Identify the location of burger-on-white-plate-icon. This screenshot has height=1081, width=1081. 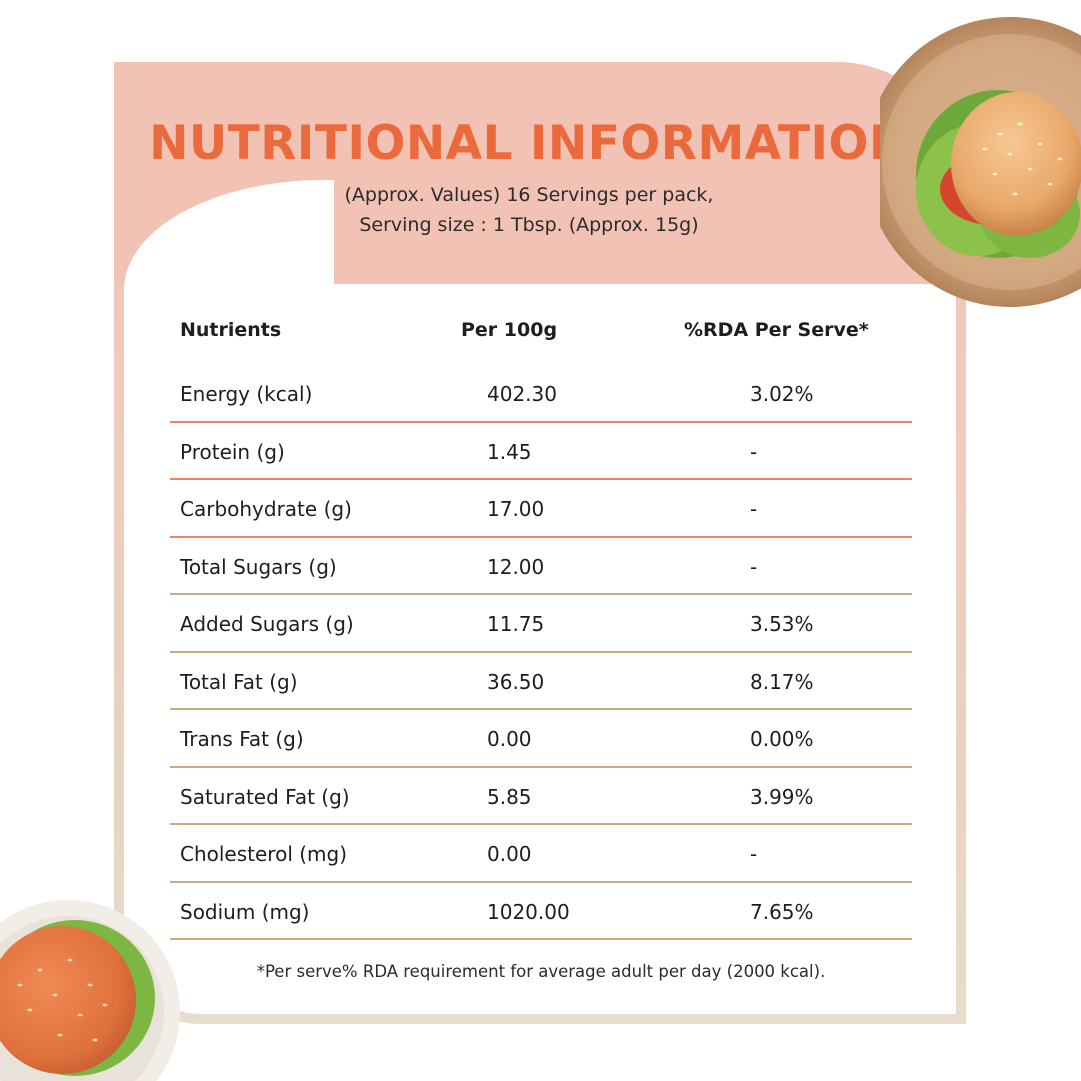
(90, 990).